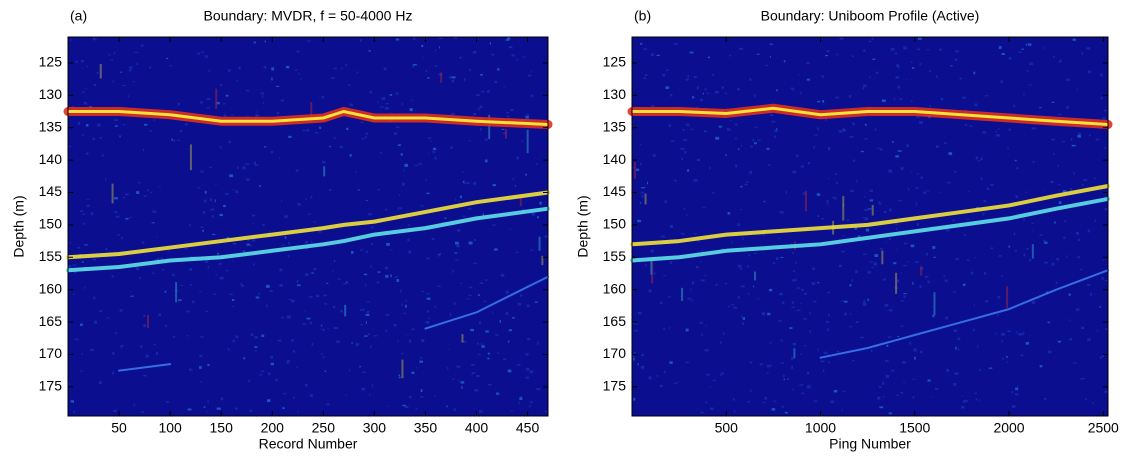 The width and height of the screenshot is (1136, 467). I want to click on y-axis-label: Depth (m), so click(19, 226).